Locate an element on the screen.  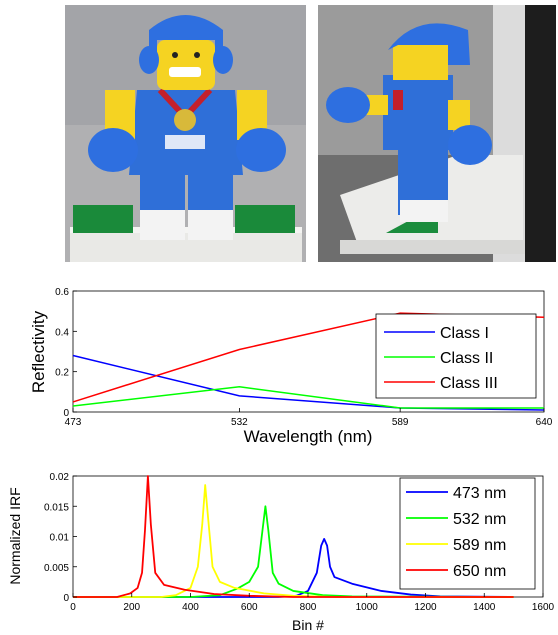
reflectivity-legend: Class I Class II Class III is located at coordinates (456, 356).